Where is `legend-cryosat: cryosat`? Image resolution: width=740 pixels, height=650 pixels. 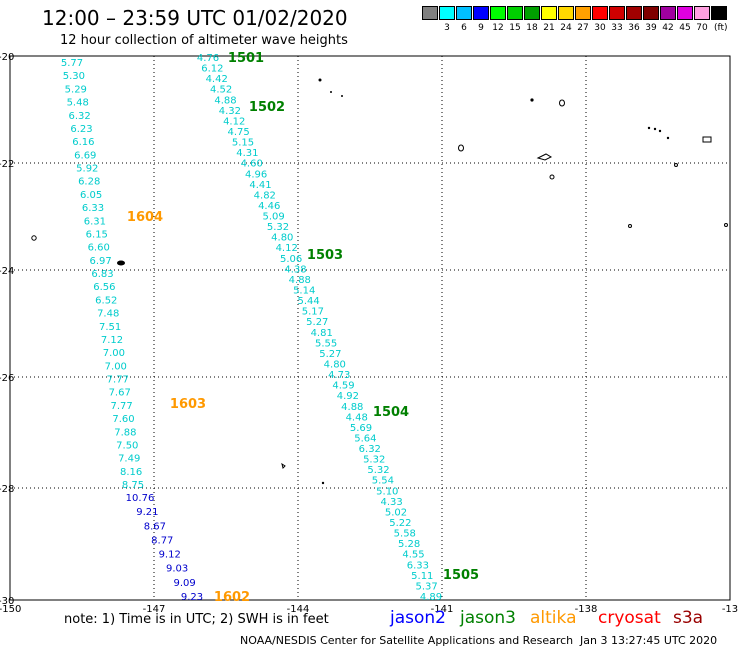 legend-cryosat: cryosat is located at coordinates (629, 618).